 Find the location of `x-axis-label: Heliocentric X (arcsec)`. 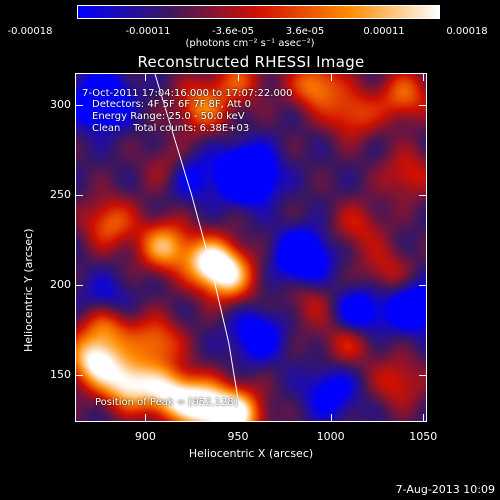

x-axis-label: Heliocentric X (arcsec) is located at coordinates (251, 453).